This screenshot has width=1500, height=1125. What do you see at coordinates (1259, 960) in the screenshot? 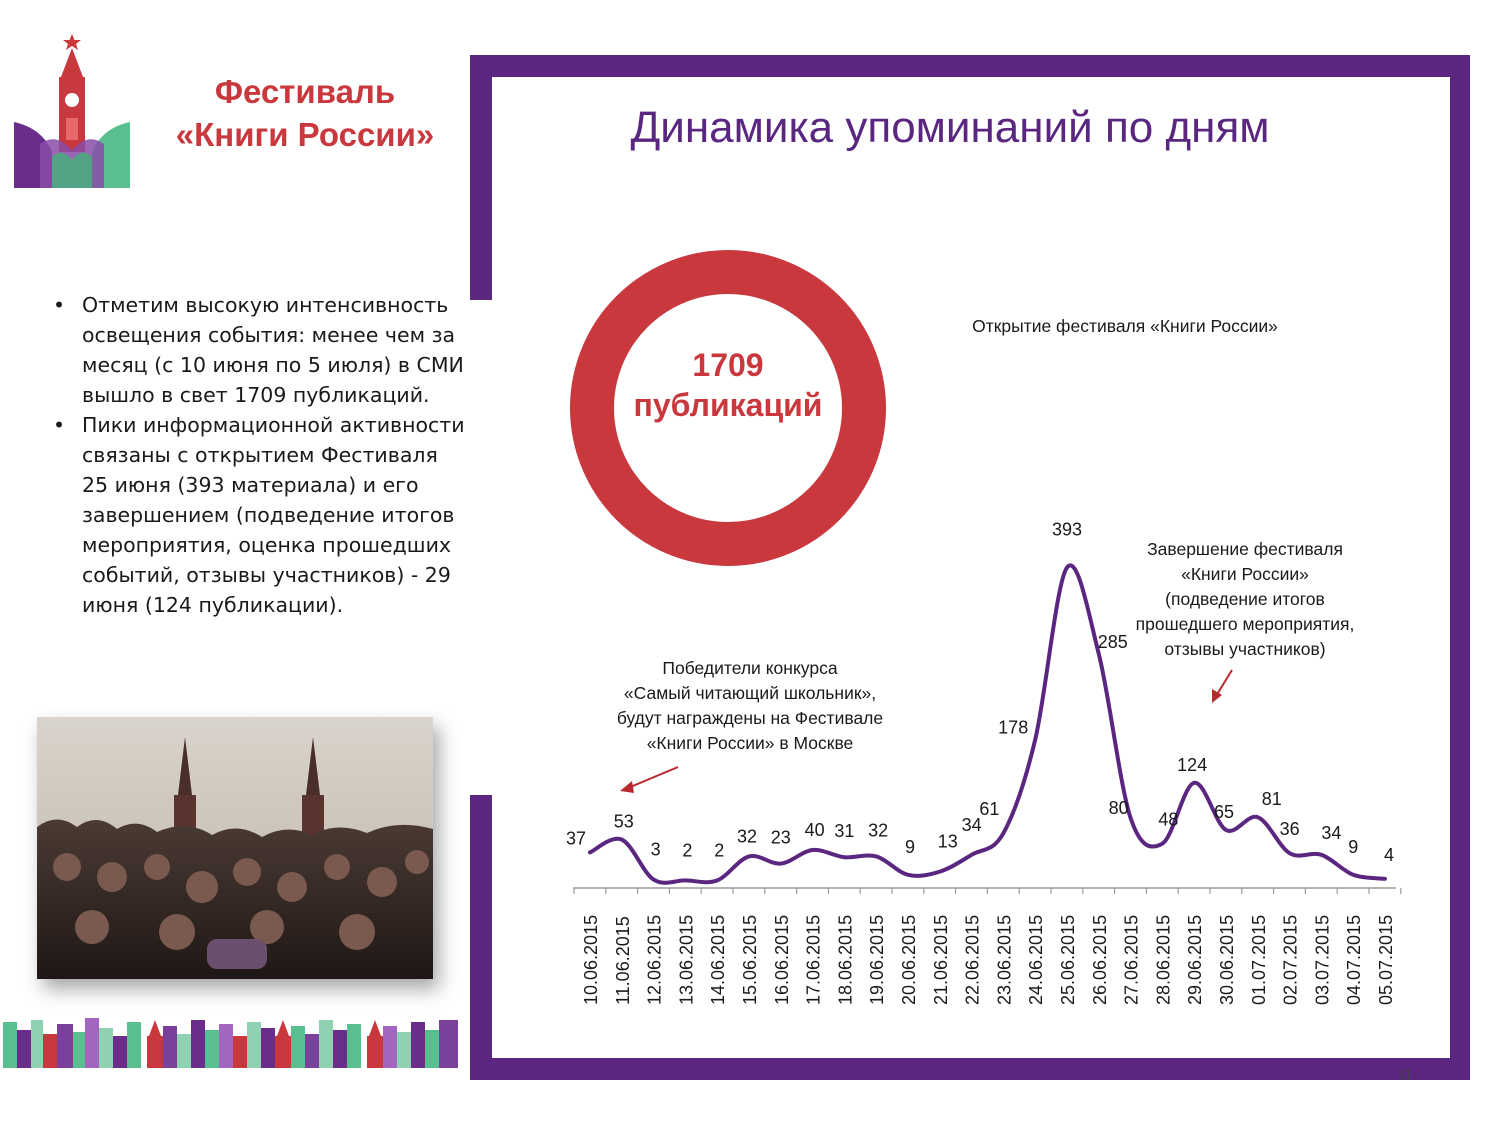
I see `x-tick-label: 01.07.2015` at bounding box center [1259, 960].